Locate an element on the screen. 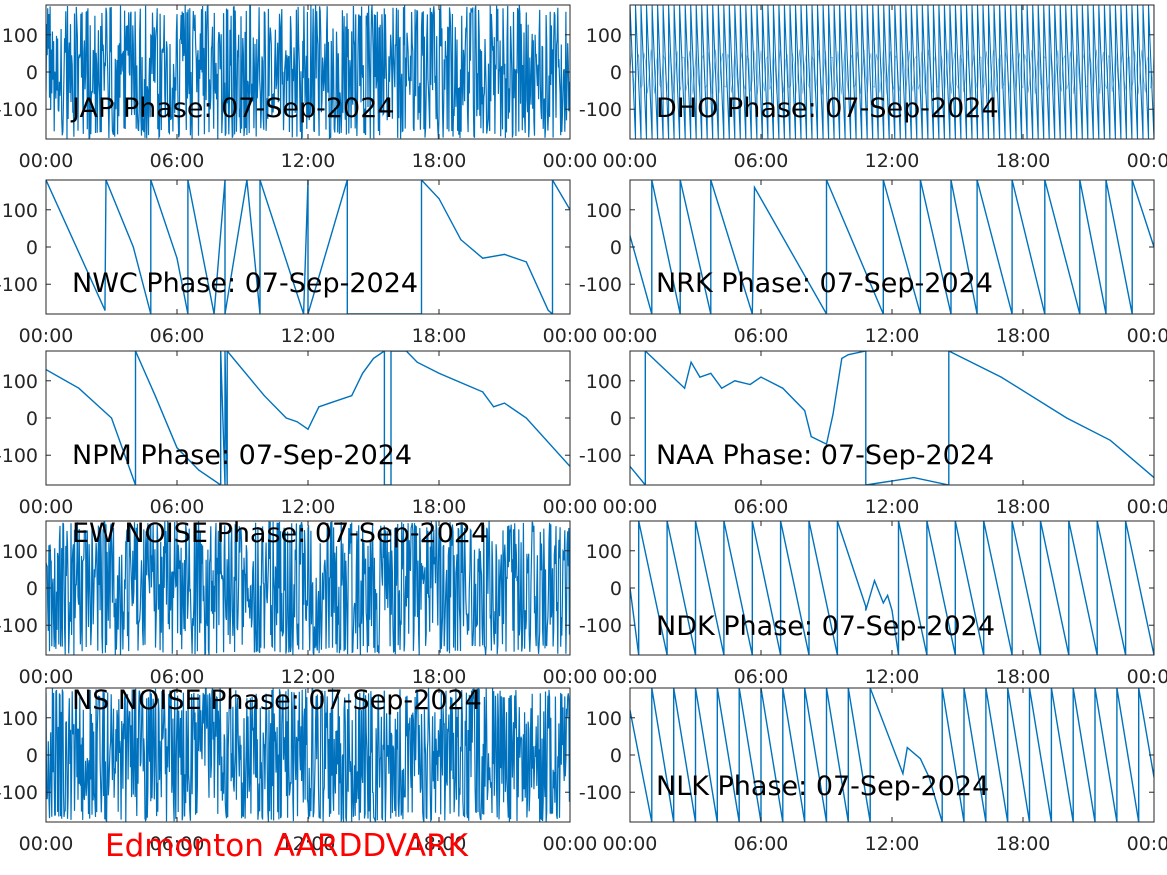 The height and width of the screenshot is (875, 1167). phase-series-line is located at coordinates (308, 588).